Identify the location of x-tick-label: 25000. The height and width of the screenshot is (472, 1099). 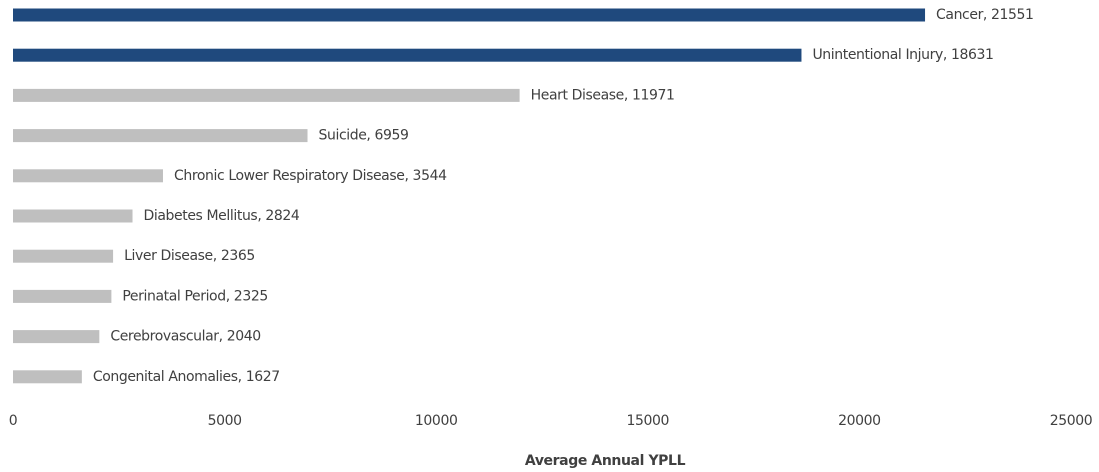
(1071, 421).